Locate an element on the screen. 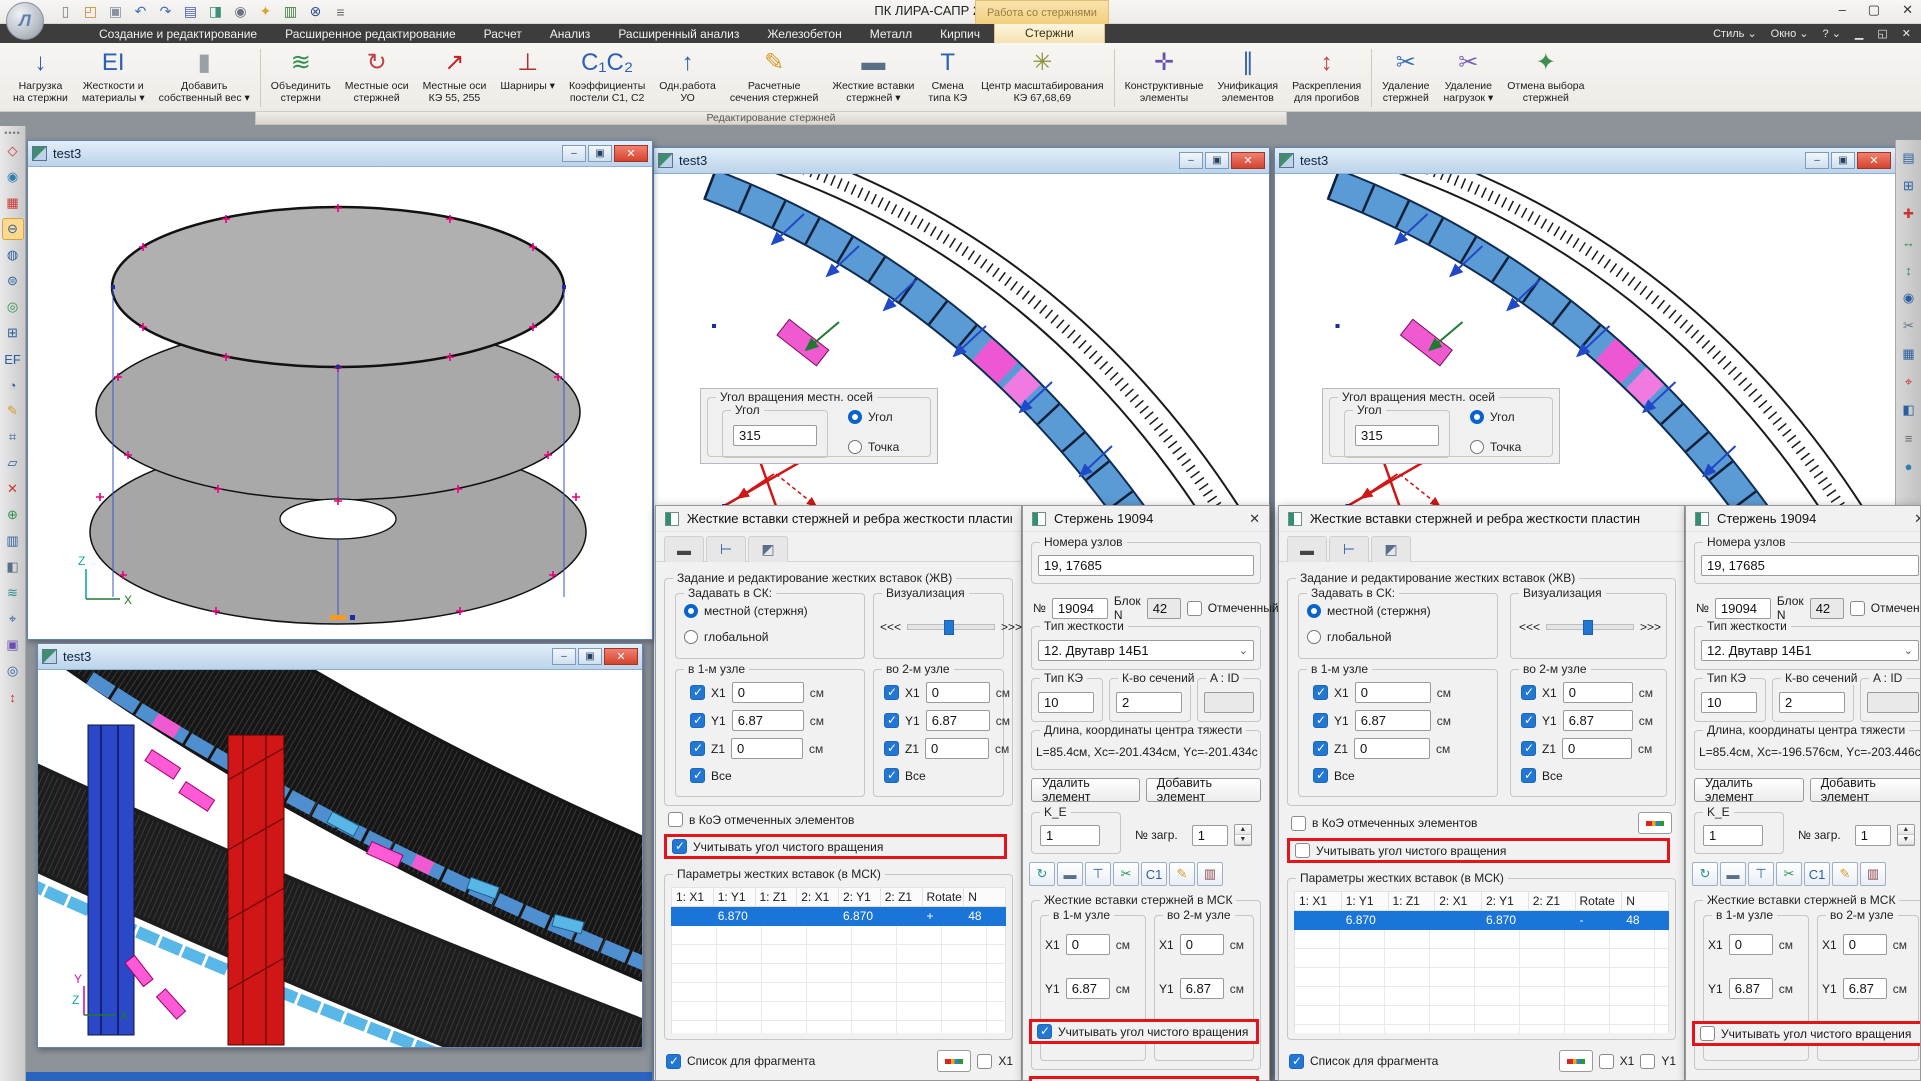 This screenshot has height=1081, width=1921. ribbon-button: ✎ Расчетные сечения стержней is located at coordinates (774, 77).